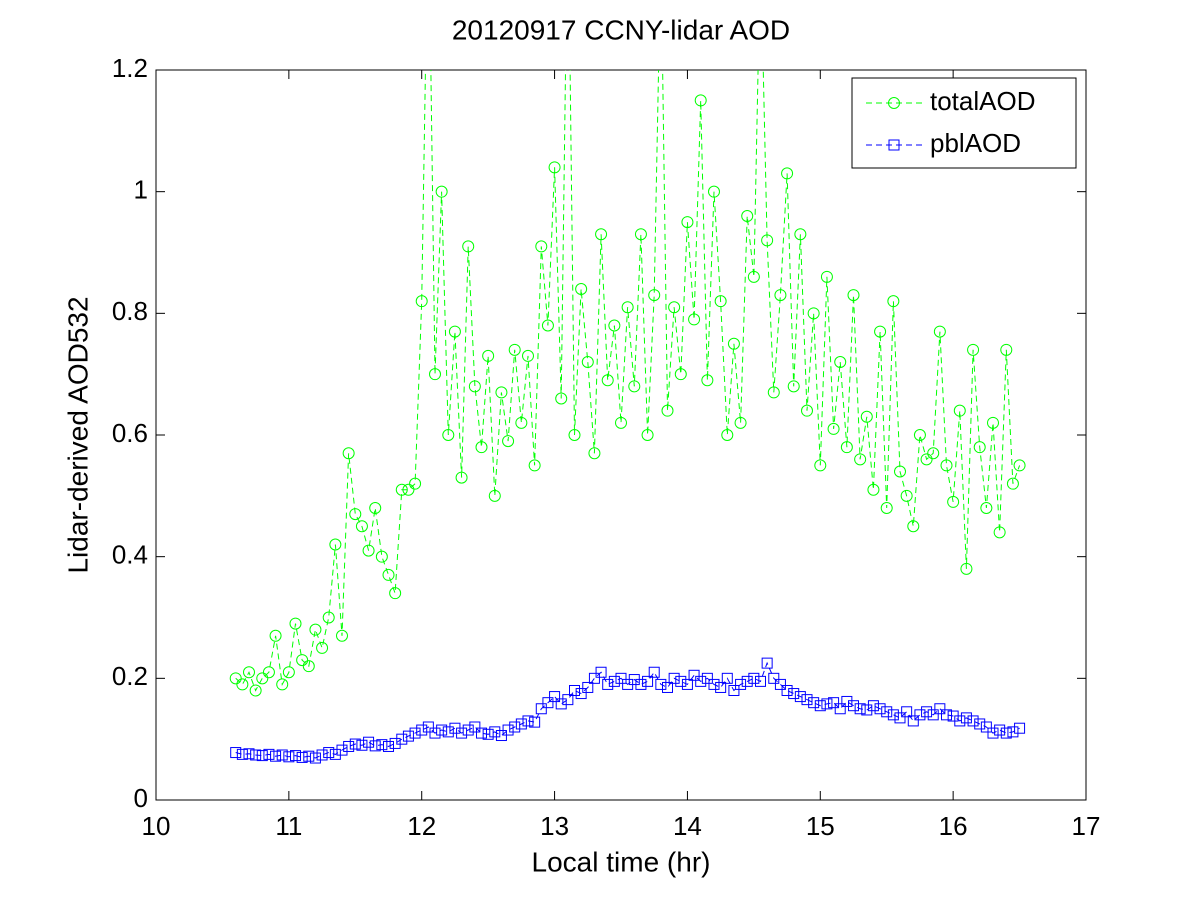  I want to click on x-tick-label: 17, so click(1086, 826).